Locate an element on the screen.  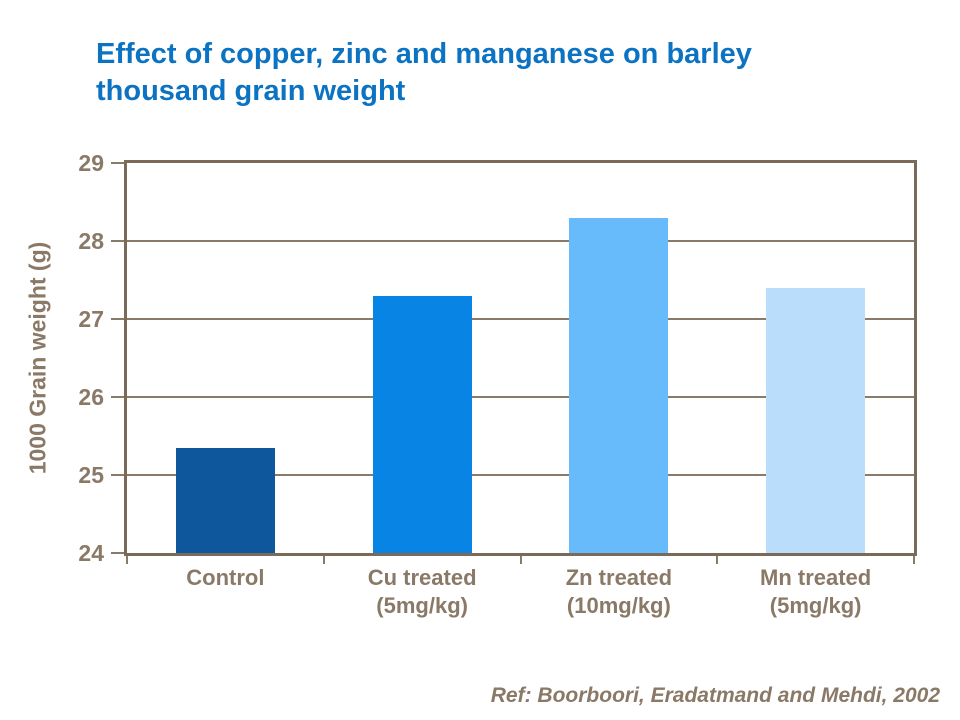
y-tick-label-25: 25 is located at coordinates (91, 475).